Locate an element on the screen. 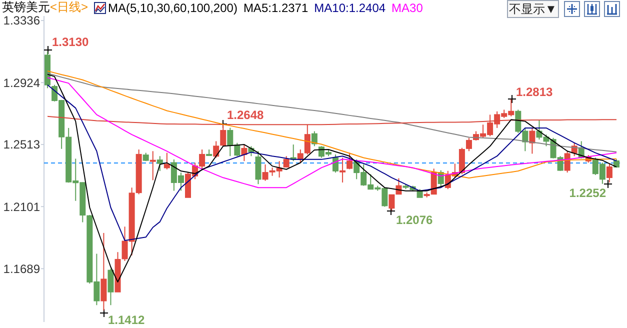  annotation: 1.2648 is located at coordinates (245, 115).